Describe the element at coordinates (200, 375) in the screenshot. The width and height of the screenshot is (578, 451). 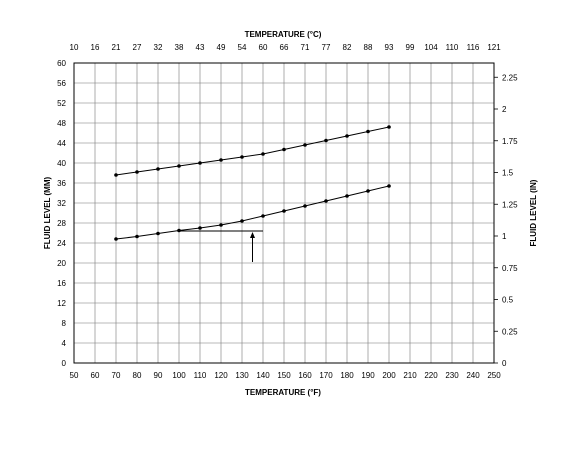
I see `x-tick-label: 110` at that location.